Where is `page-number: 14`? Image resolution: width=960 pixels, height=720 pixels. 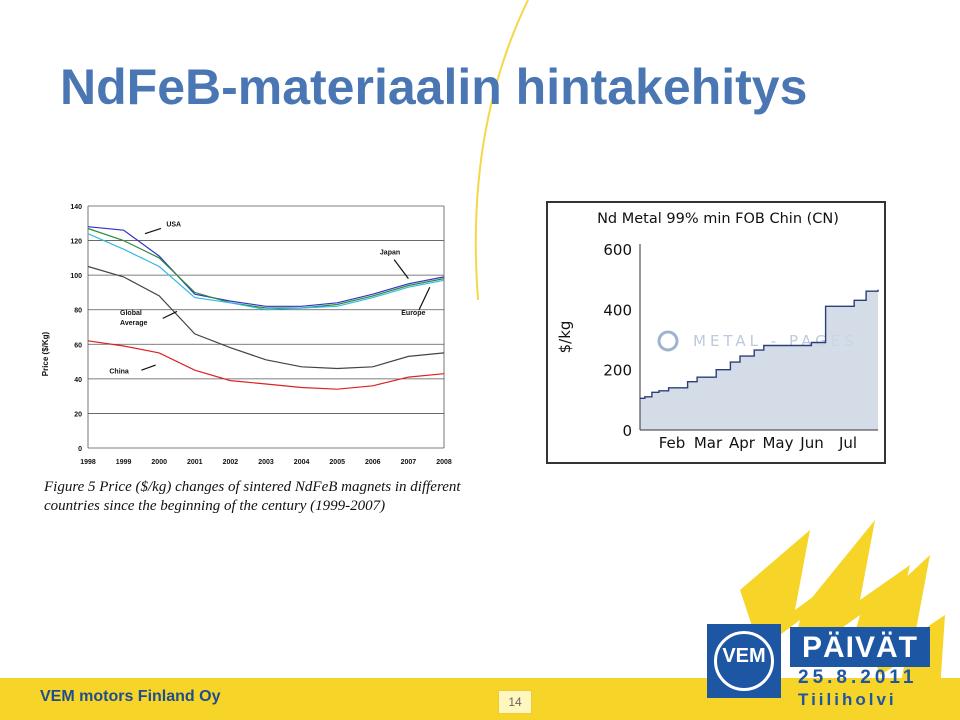 page-number: 14 is located at coordinates (515, 702).